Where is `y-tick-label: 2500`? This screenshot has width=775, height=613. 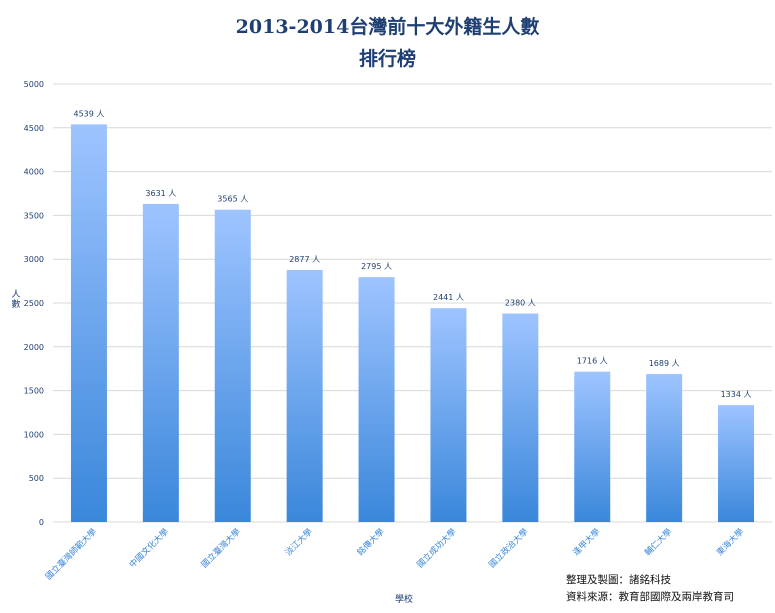
y-tick-label: 2500 is located at coordinates (34, 303).